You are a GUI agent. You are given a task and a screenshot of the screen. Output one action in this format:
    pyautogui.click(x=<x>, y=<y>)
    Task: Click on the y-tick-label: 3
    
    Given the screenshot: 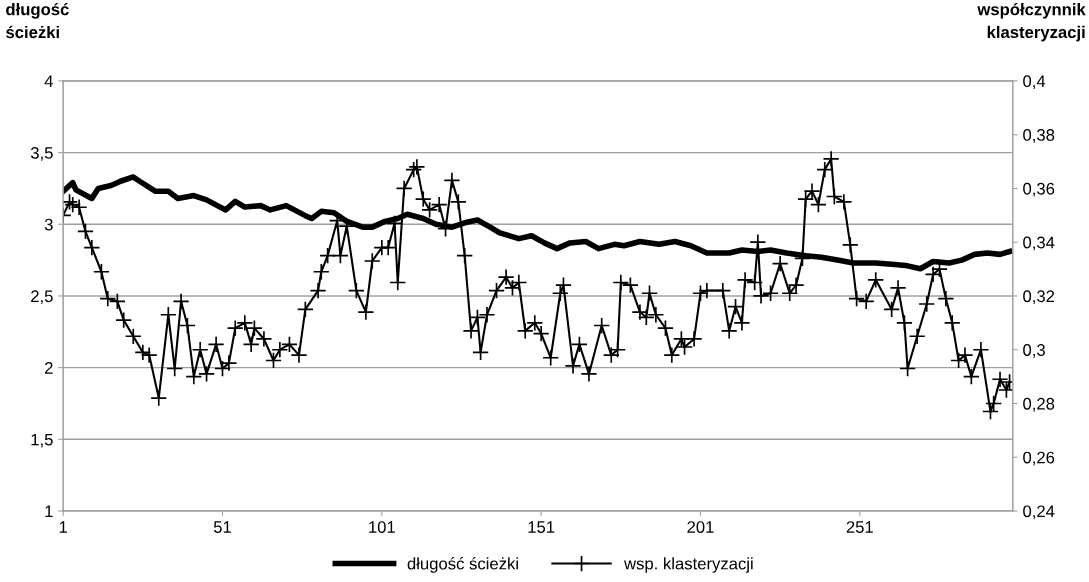 What is the action you would take?
    pyautogui.click(x=48, y=224)
    